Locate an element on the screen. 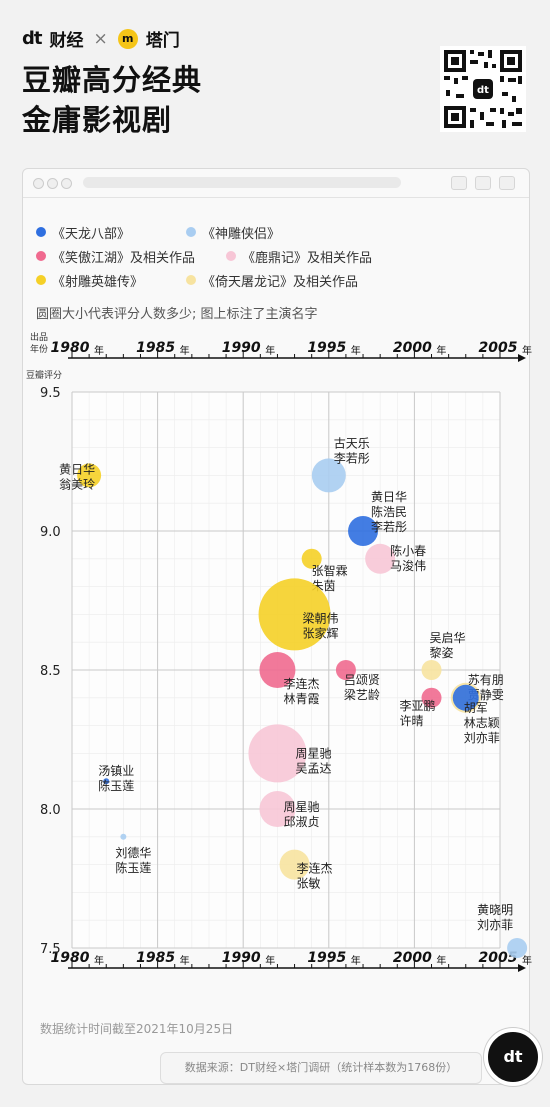 The width and height of the screenshot is (550, 1107). legend-item: 《射雕英雄传》 is located at coordinates (111, 280).